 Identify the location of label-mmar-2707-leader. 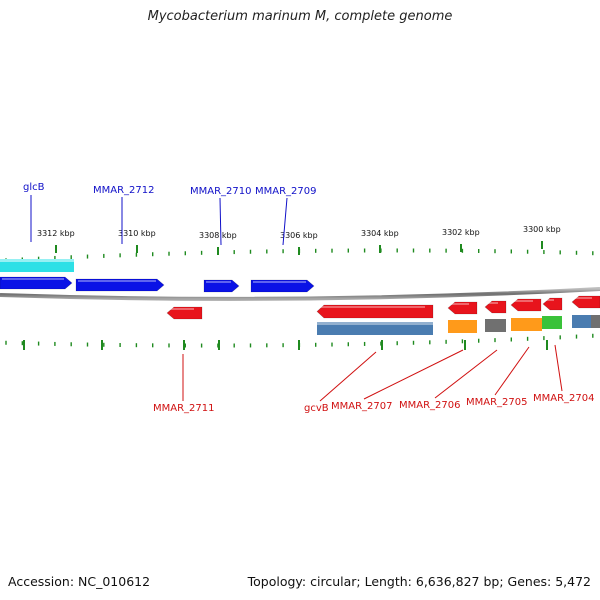
(413, 374).